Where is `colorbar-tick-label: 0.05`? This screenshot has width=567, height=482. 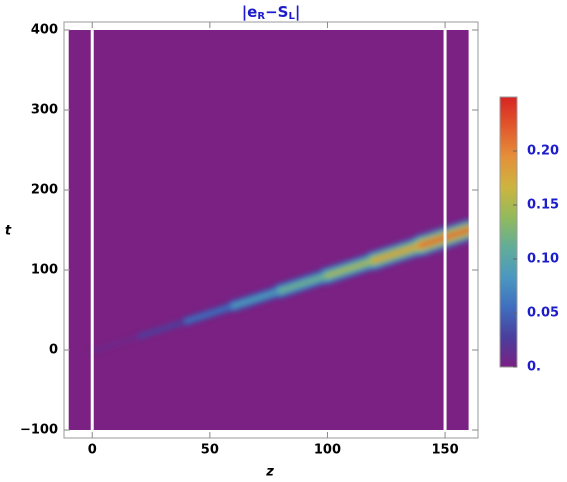
colorbar-tick-label: 0.05 is located at coordinates (543, 313).